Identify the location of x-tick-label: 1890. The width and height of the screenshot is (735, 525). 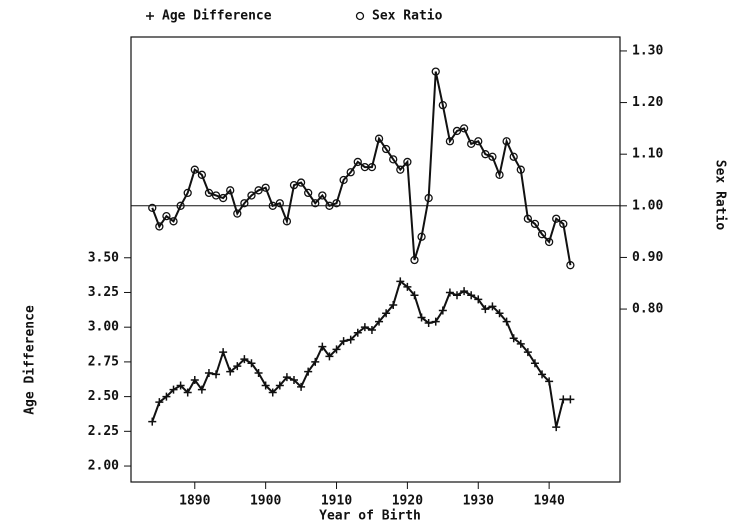
(194, 501).